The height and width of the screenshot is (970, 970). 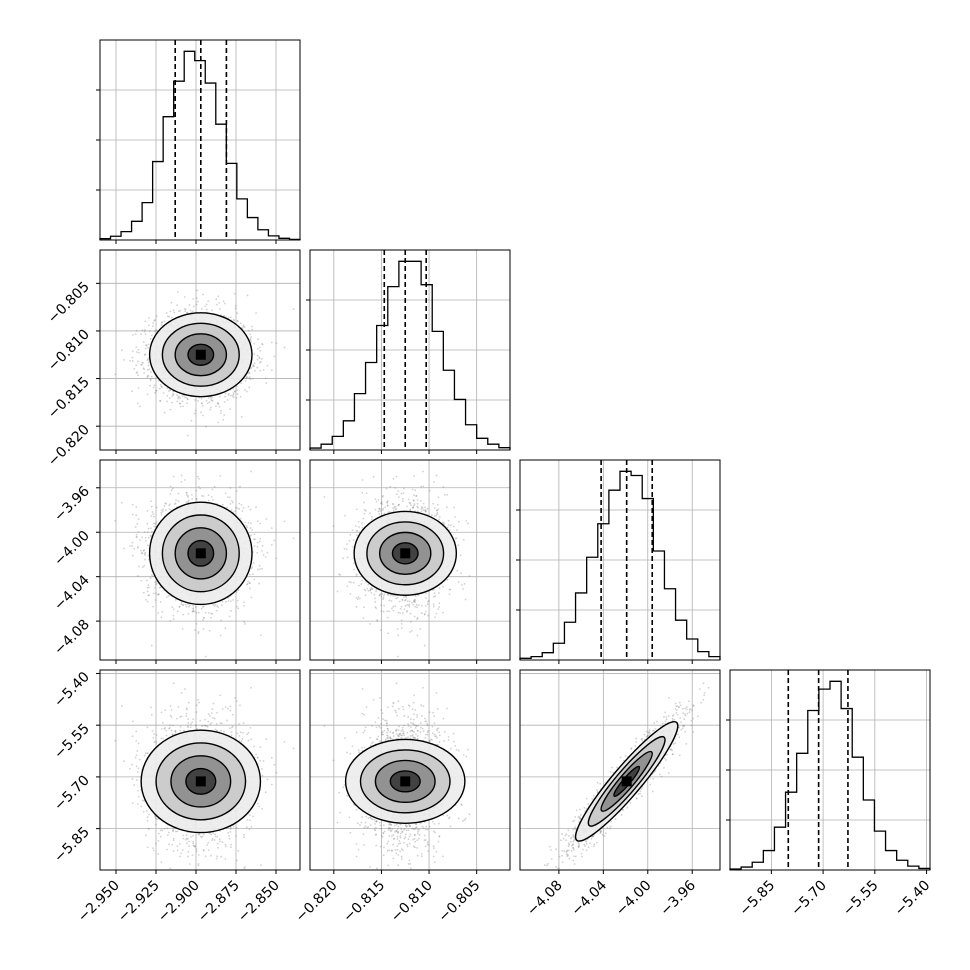 What do you see at coordinates (69, 446) in the screenshot?
I see `y-tick-label: −0.820` at bounding box center [69, 446].